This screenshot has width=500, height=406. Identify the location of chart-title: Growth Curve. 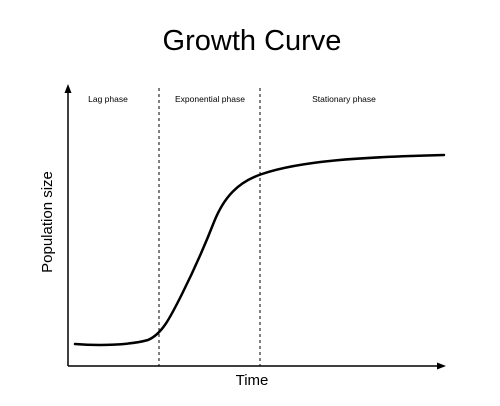
(252, 41).